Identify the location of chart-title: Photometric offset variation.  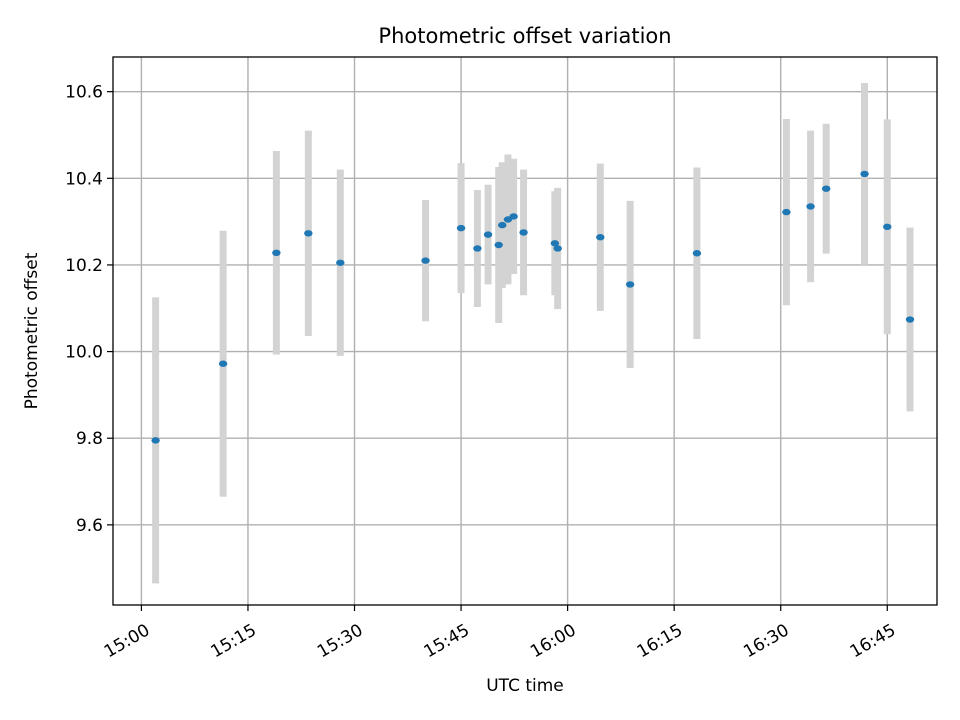
(524, 36).